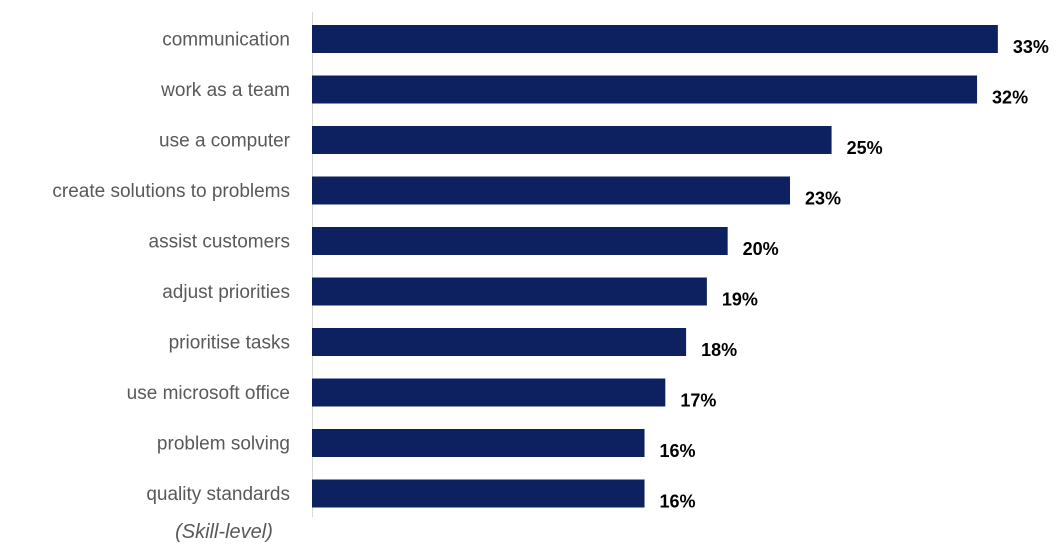  What do you see at coordinates (218, 494) in the screenshot?
I see `category-label: quality standards` at bounding box center [218, 494].